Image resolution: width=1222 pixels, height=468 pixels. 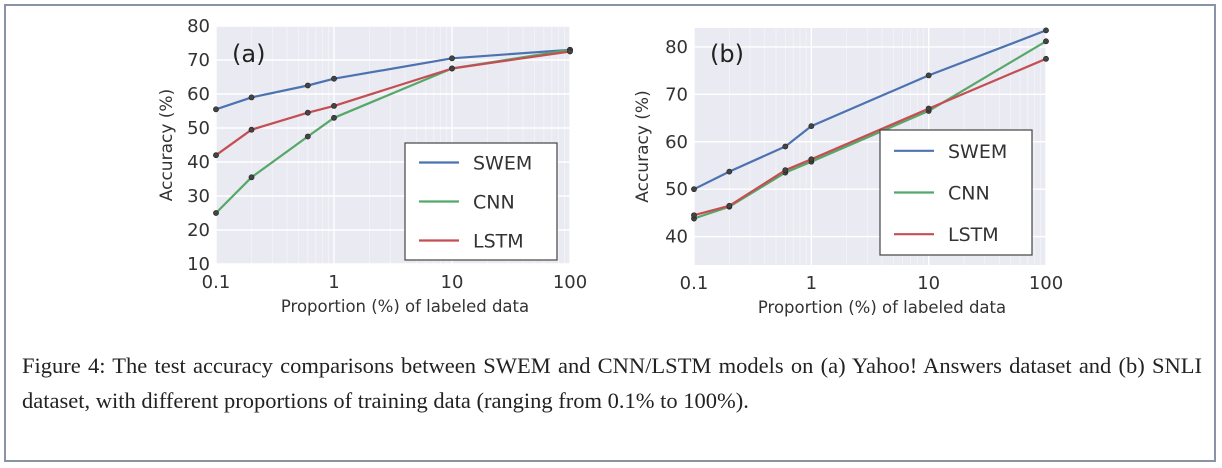 I want to click on legend-label-lstm: LSTM, so click(x=498, y=242).